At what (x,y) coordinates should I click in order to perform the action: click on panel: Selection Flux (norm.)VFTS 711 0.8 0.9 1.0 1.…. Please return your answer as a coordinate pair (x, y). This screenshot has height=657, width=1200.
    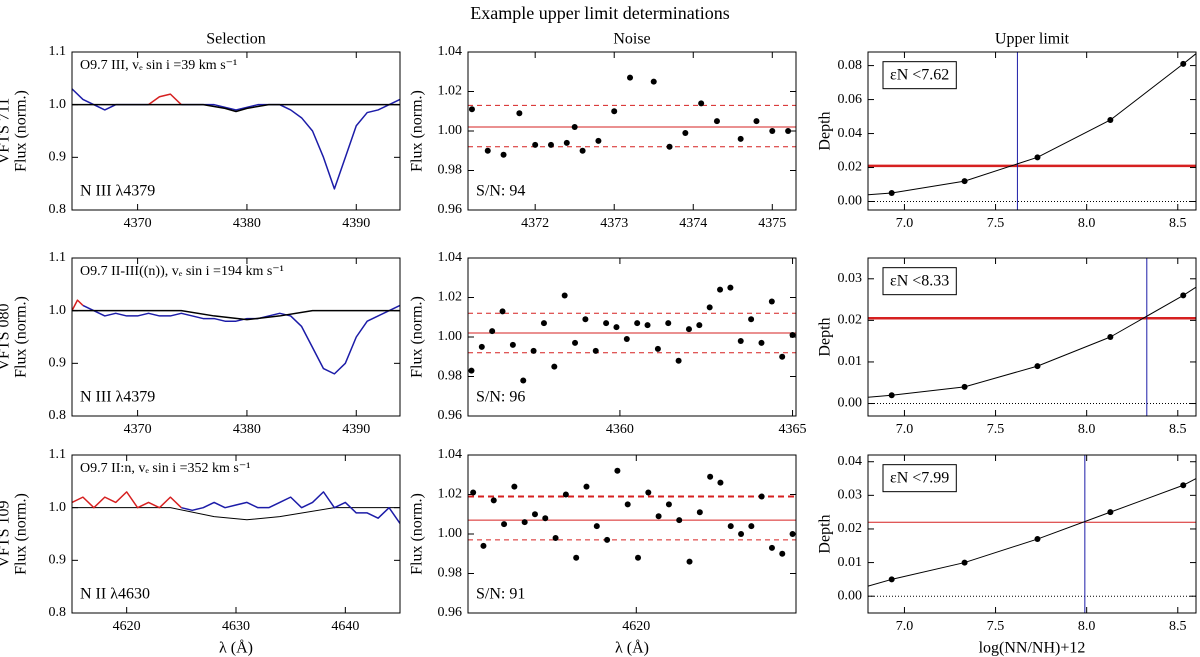
    Looking at the image, I should click on (200, 131).